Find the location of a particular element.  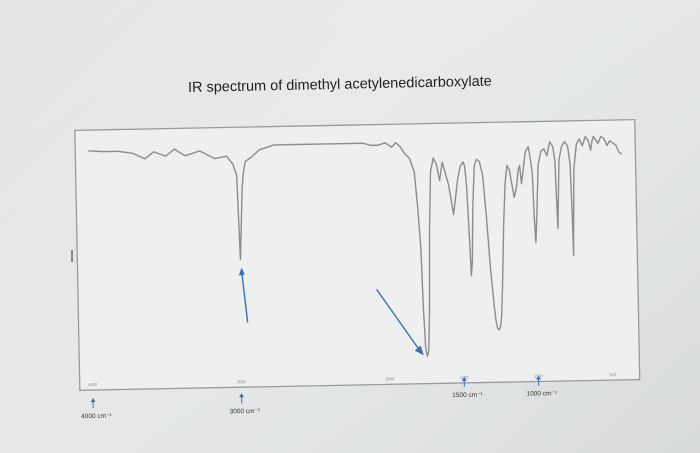

x-tick-label: 1000 is located at coordinates (539, 375).